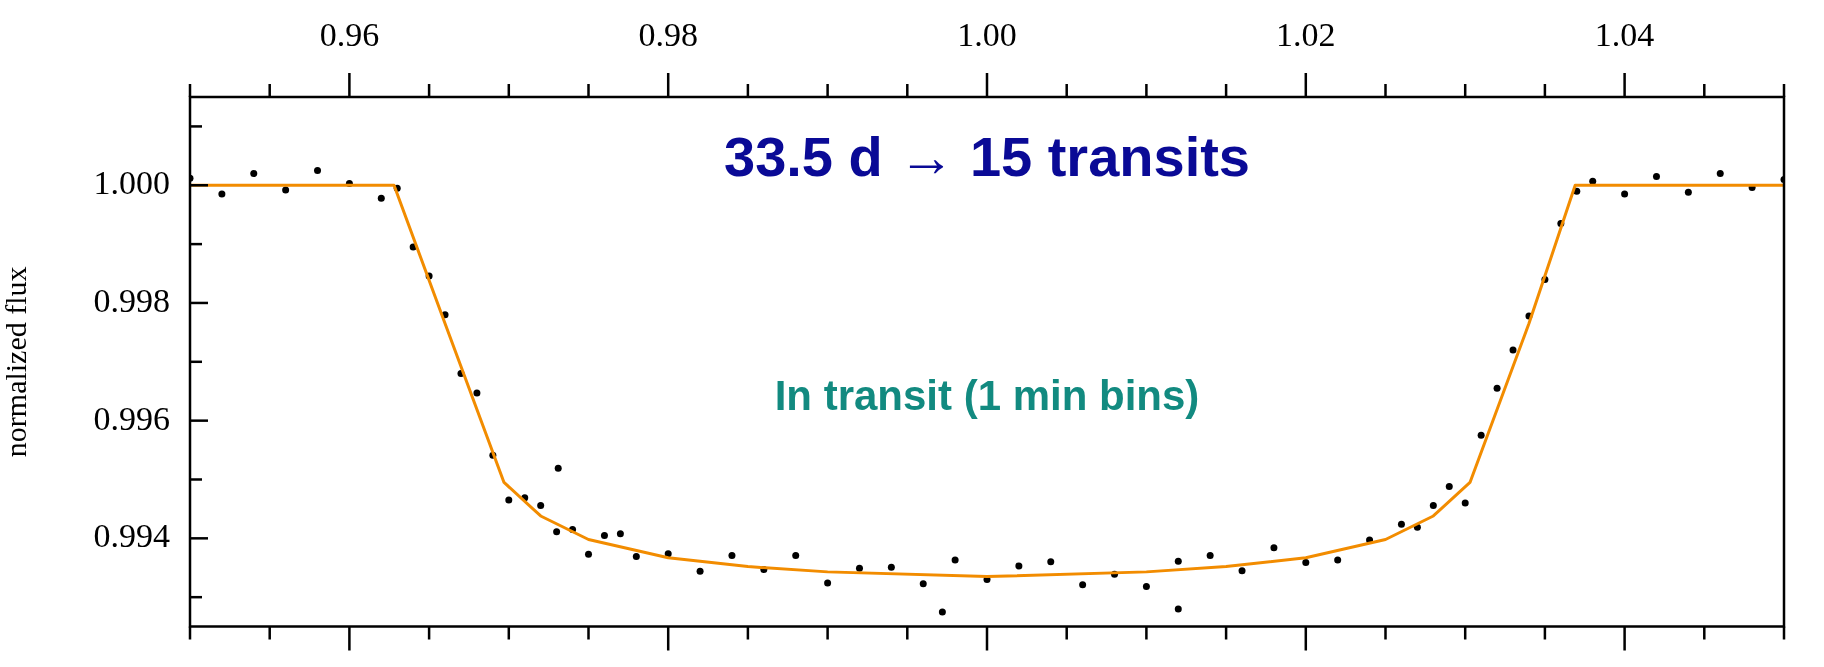 The image size is (1824, 667). Describe the element at coordinates (131, 418) in the screenshot. I see `y-tick-label: 0.996` at that location.